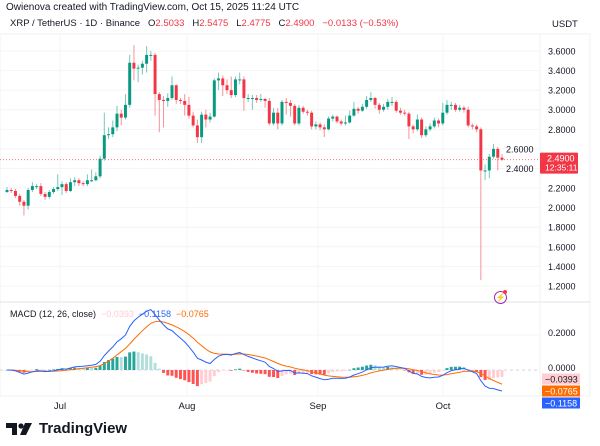  Describe the element at coordinates (500, 297) in the screenshot. I see `lightning-icon: ⚡` at that location.